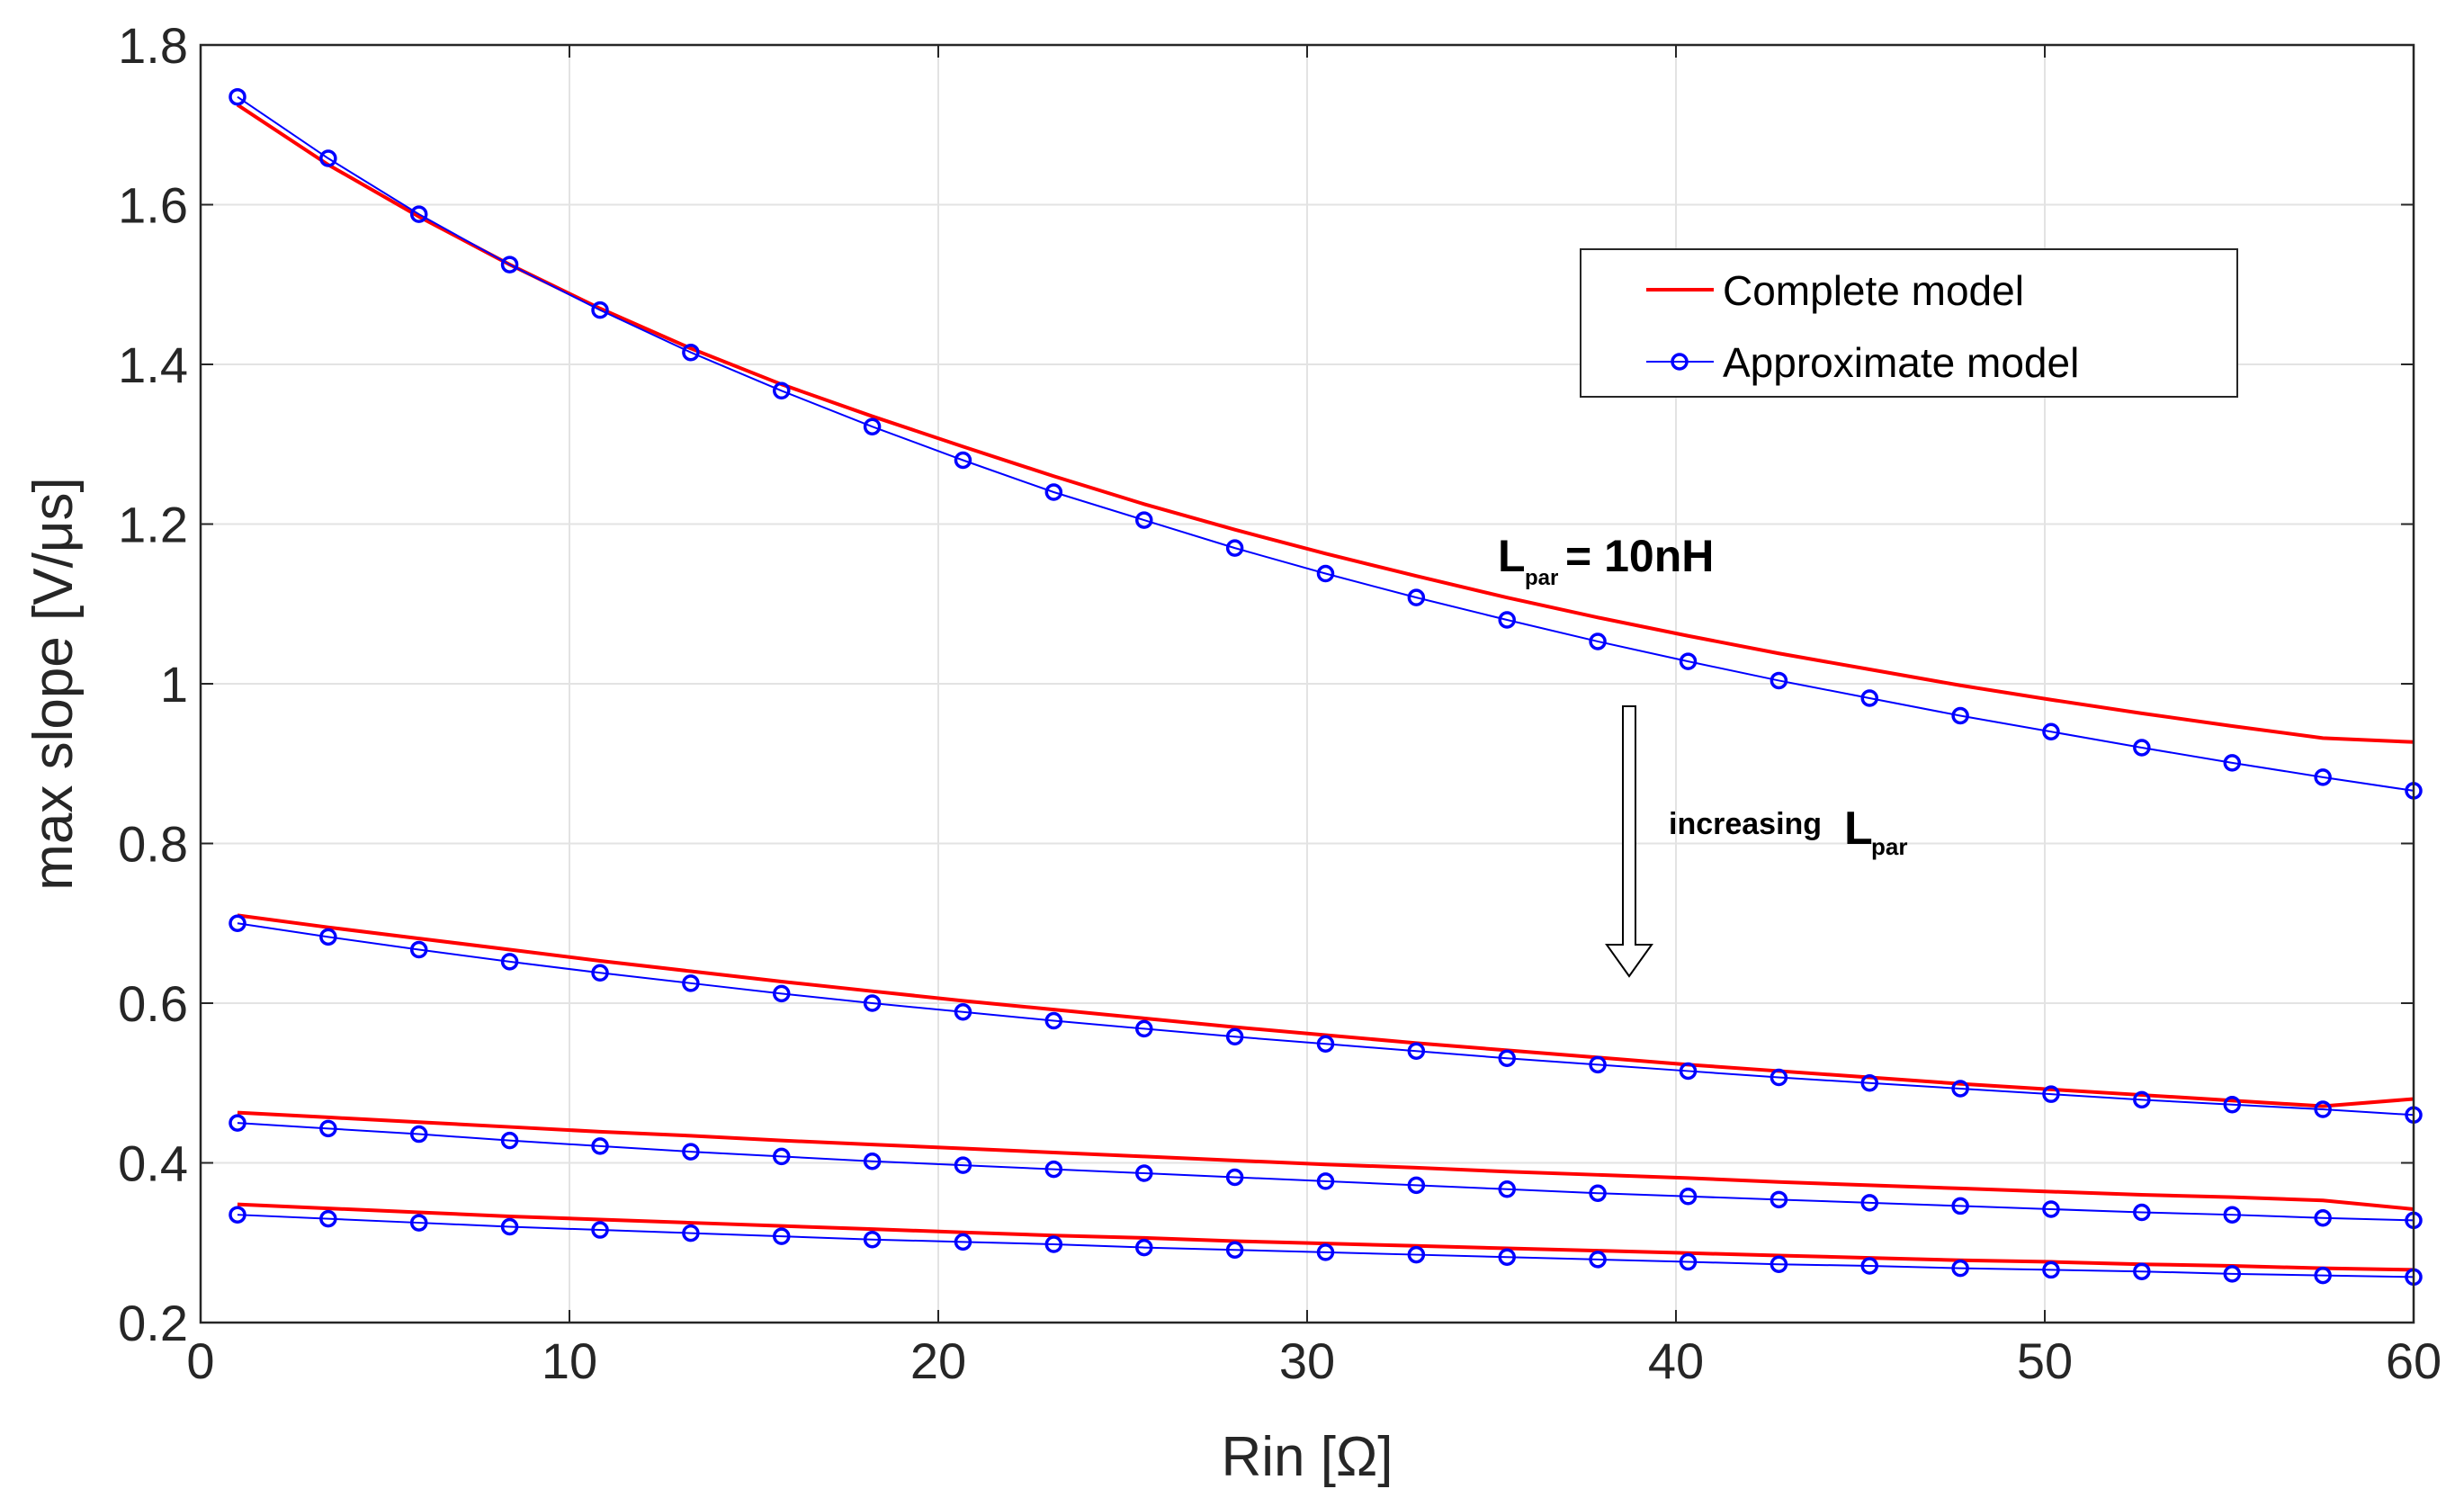 The height and width of the screenshot is (1498, 2464). I want to click on lpar-annotation: L par = 10nH, so click(1606, 560).